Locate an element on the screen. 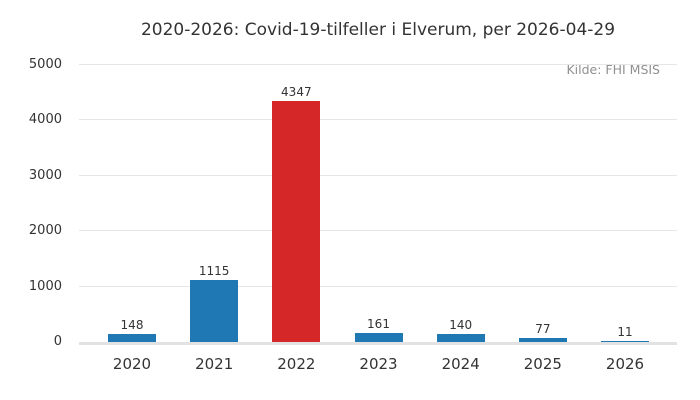 This screenshot has height=400, width=700. bar-2024 is located at coordinates (460, 338).